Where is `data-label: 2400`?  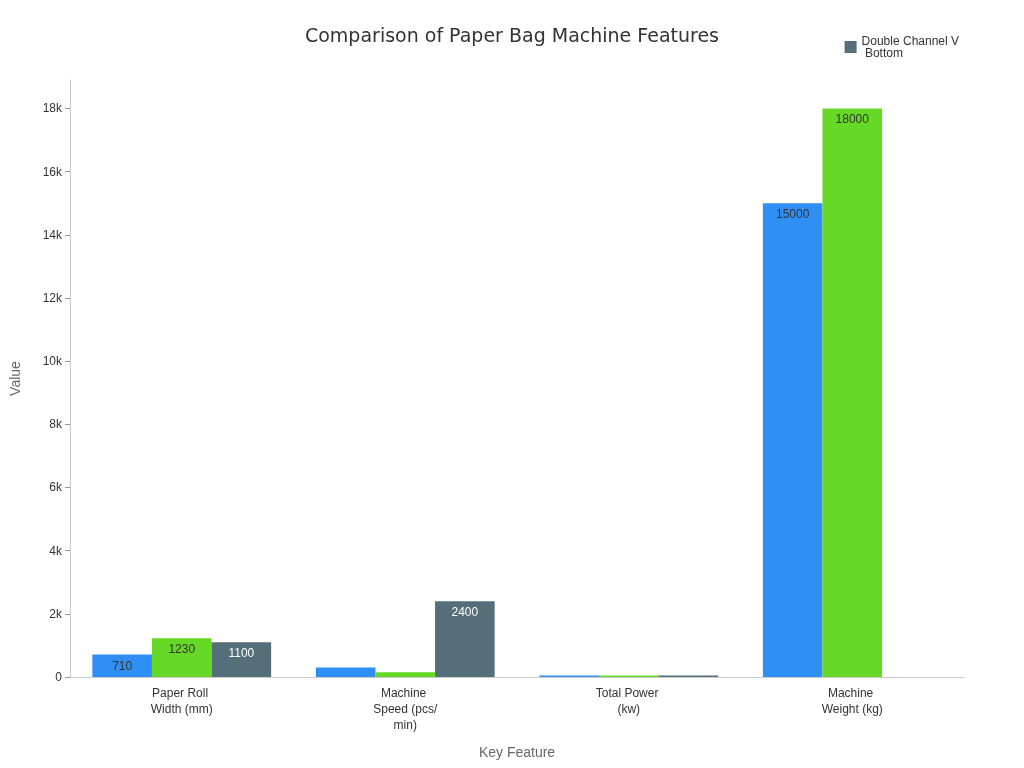 data-label: 2400 is located at coordinates (465, 612).